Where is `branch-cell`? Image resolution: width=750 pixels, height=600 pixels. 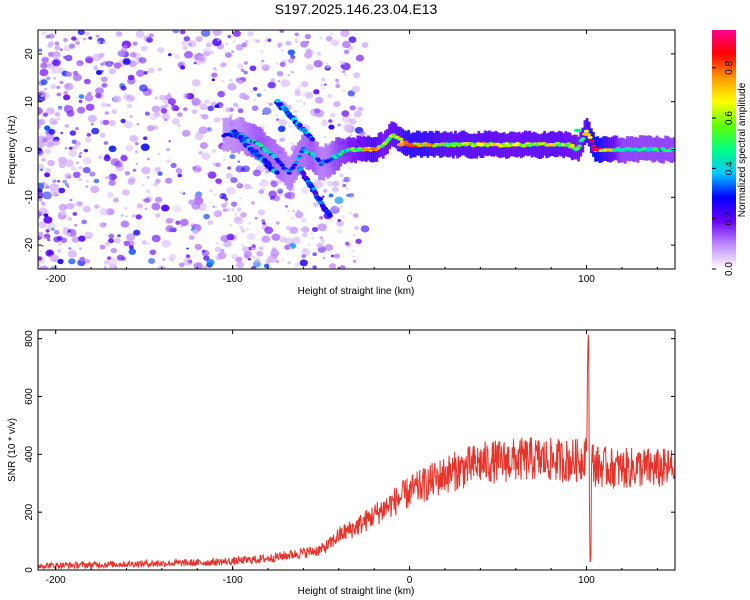 branch-cell is located at coordinates (243, 139).